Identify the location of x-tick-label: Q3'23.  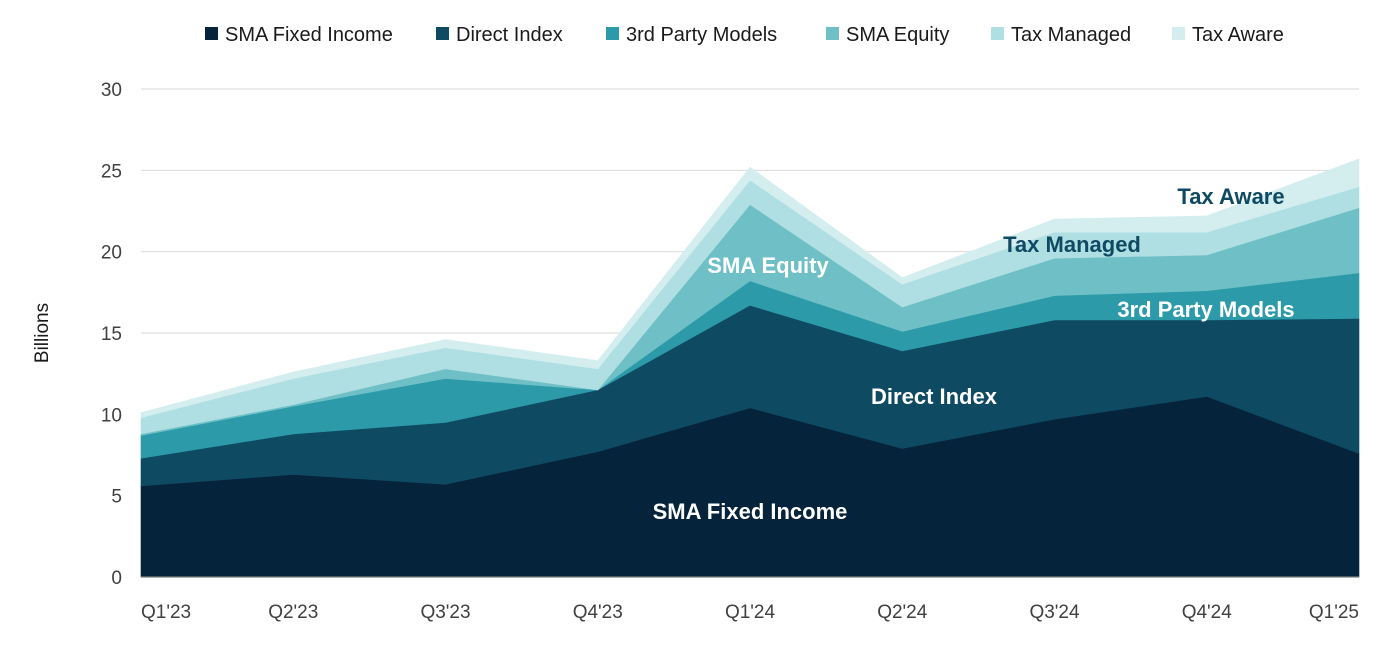
(445, 612).